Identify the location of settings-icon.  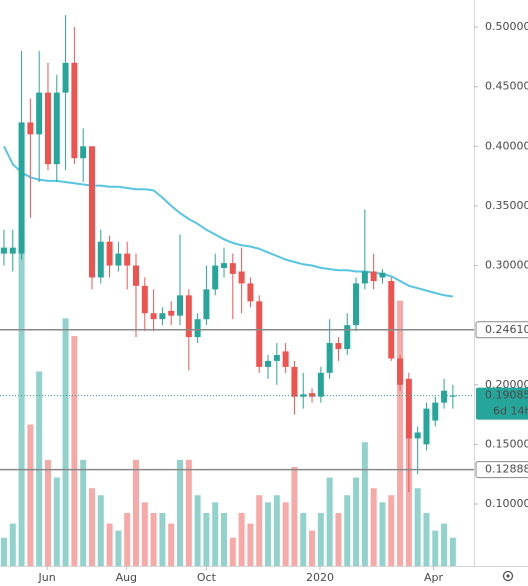
(508, 576).